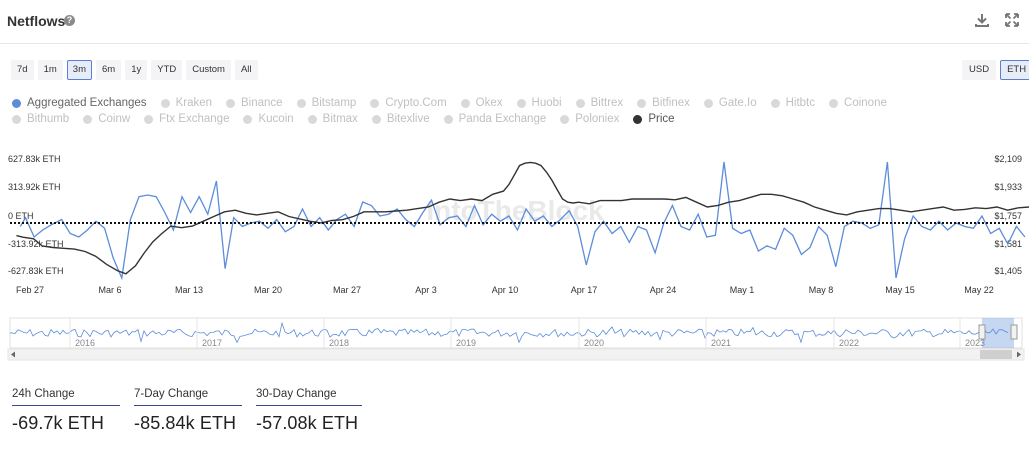 This screenshot has height=453, width=1029. I want to click on legend-label: Kucoin, so click(276, 119).